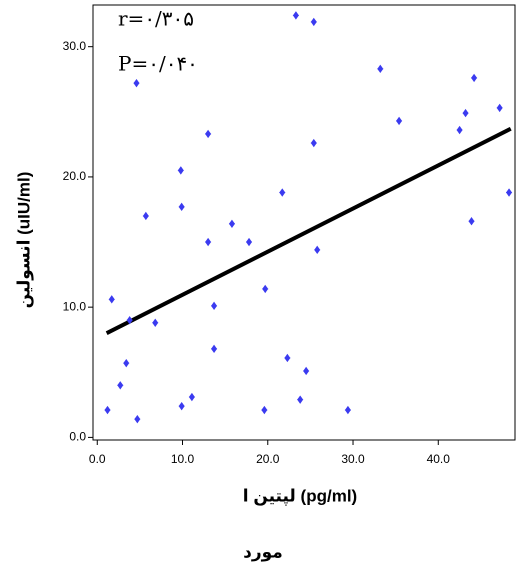 The image size is (526, 573). What do you see at coordinates (183, 459) in the screenshot?
I see `x-tick-label: 10.0` at bounding box center [183, 459].